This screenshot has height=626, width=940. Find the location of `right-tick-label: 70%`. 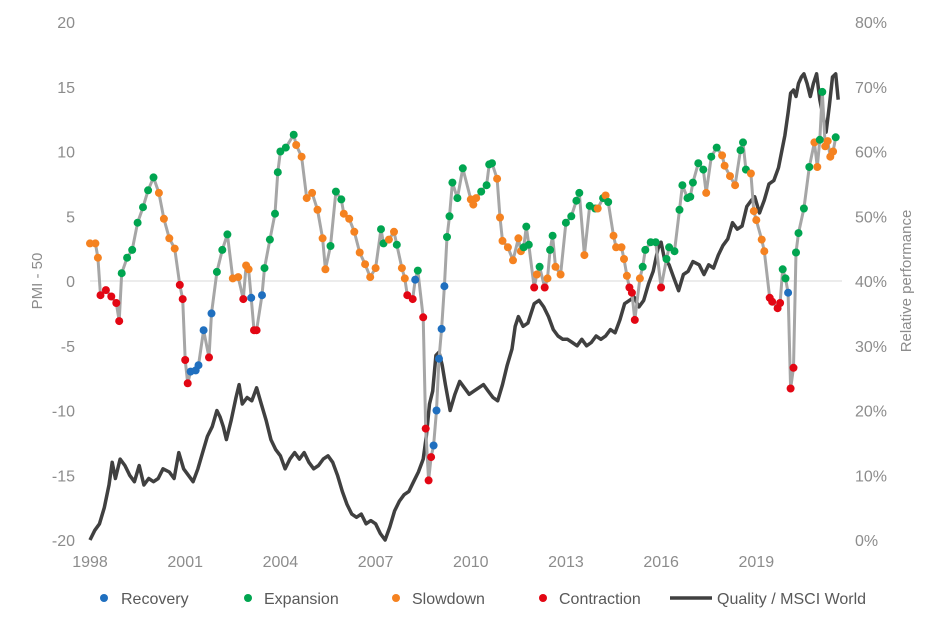

right-tick-label: 70% is located at coordinates (871, 88).